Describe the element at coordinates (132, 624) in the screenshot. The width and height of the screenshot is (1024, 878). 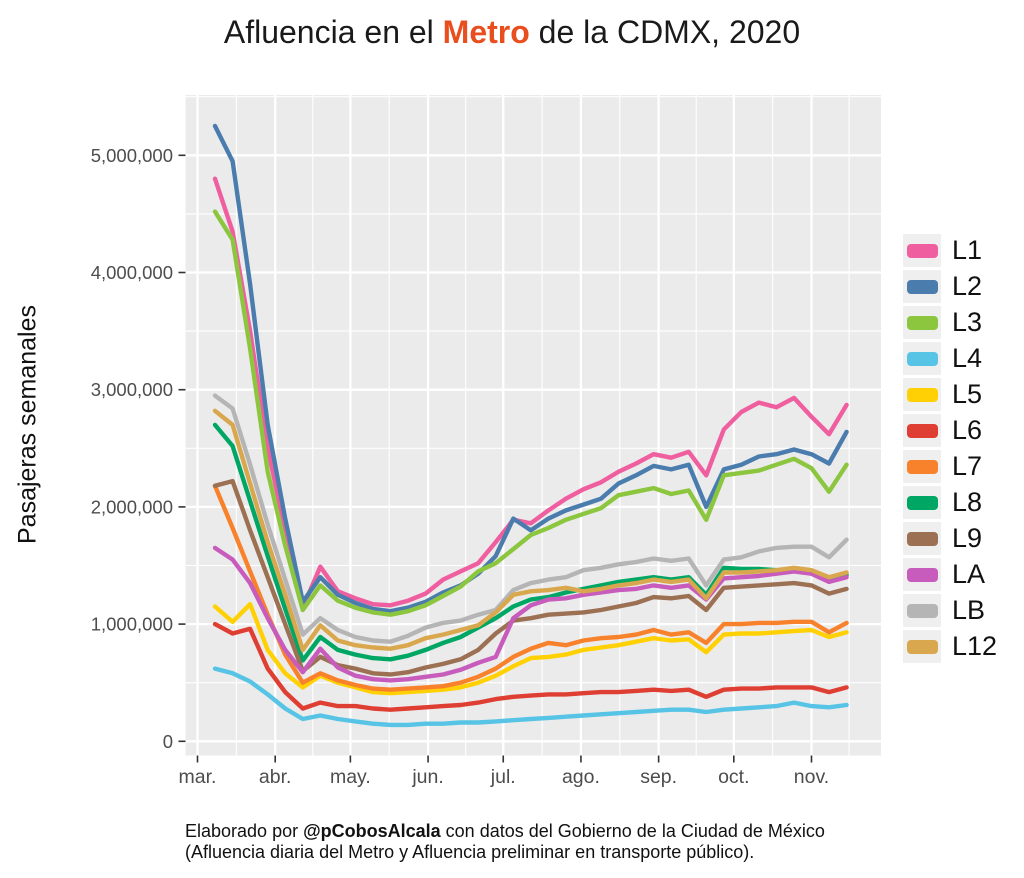
I see `y-tick-label: 1,000,000` at that location.